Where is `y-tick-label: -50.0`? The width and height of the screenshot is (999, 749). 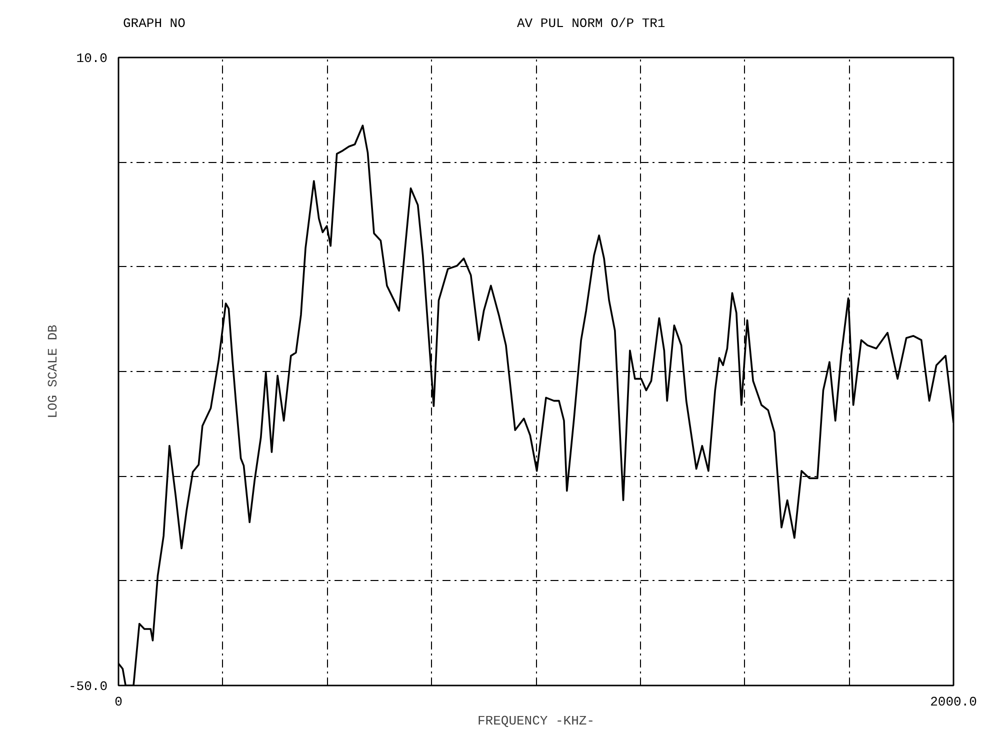
y-tick-label: -50.0 is located at coordinates (88, 686).